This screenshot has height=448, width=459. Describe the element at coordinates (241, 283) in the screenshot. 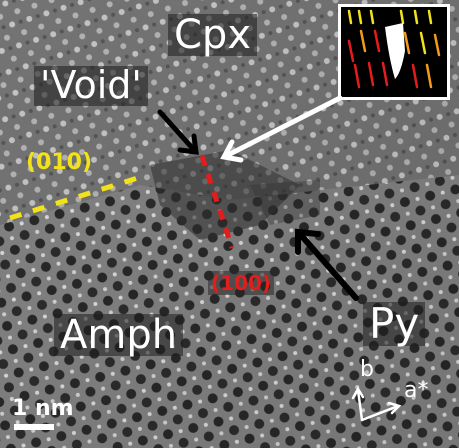

I see `plane-100-label: (100)` at that location.